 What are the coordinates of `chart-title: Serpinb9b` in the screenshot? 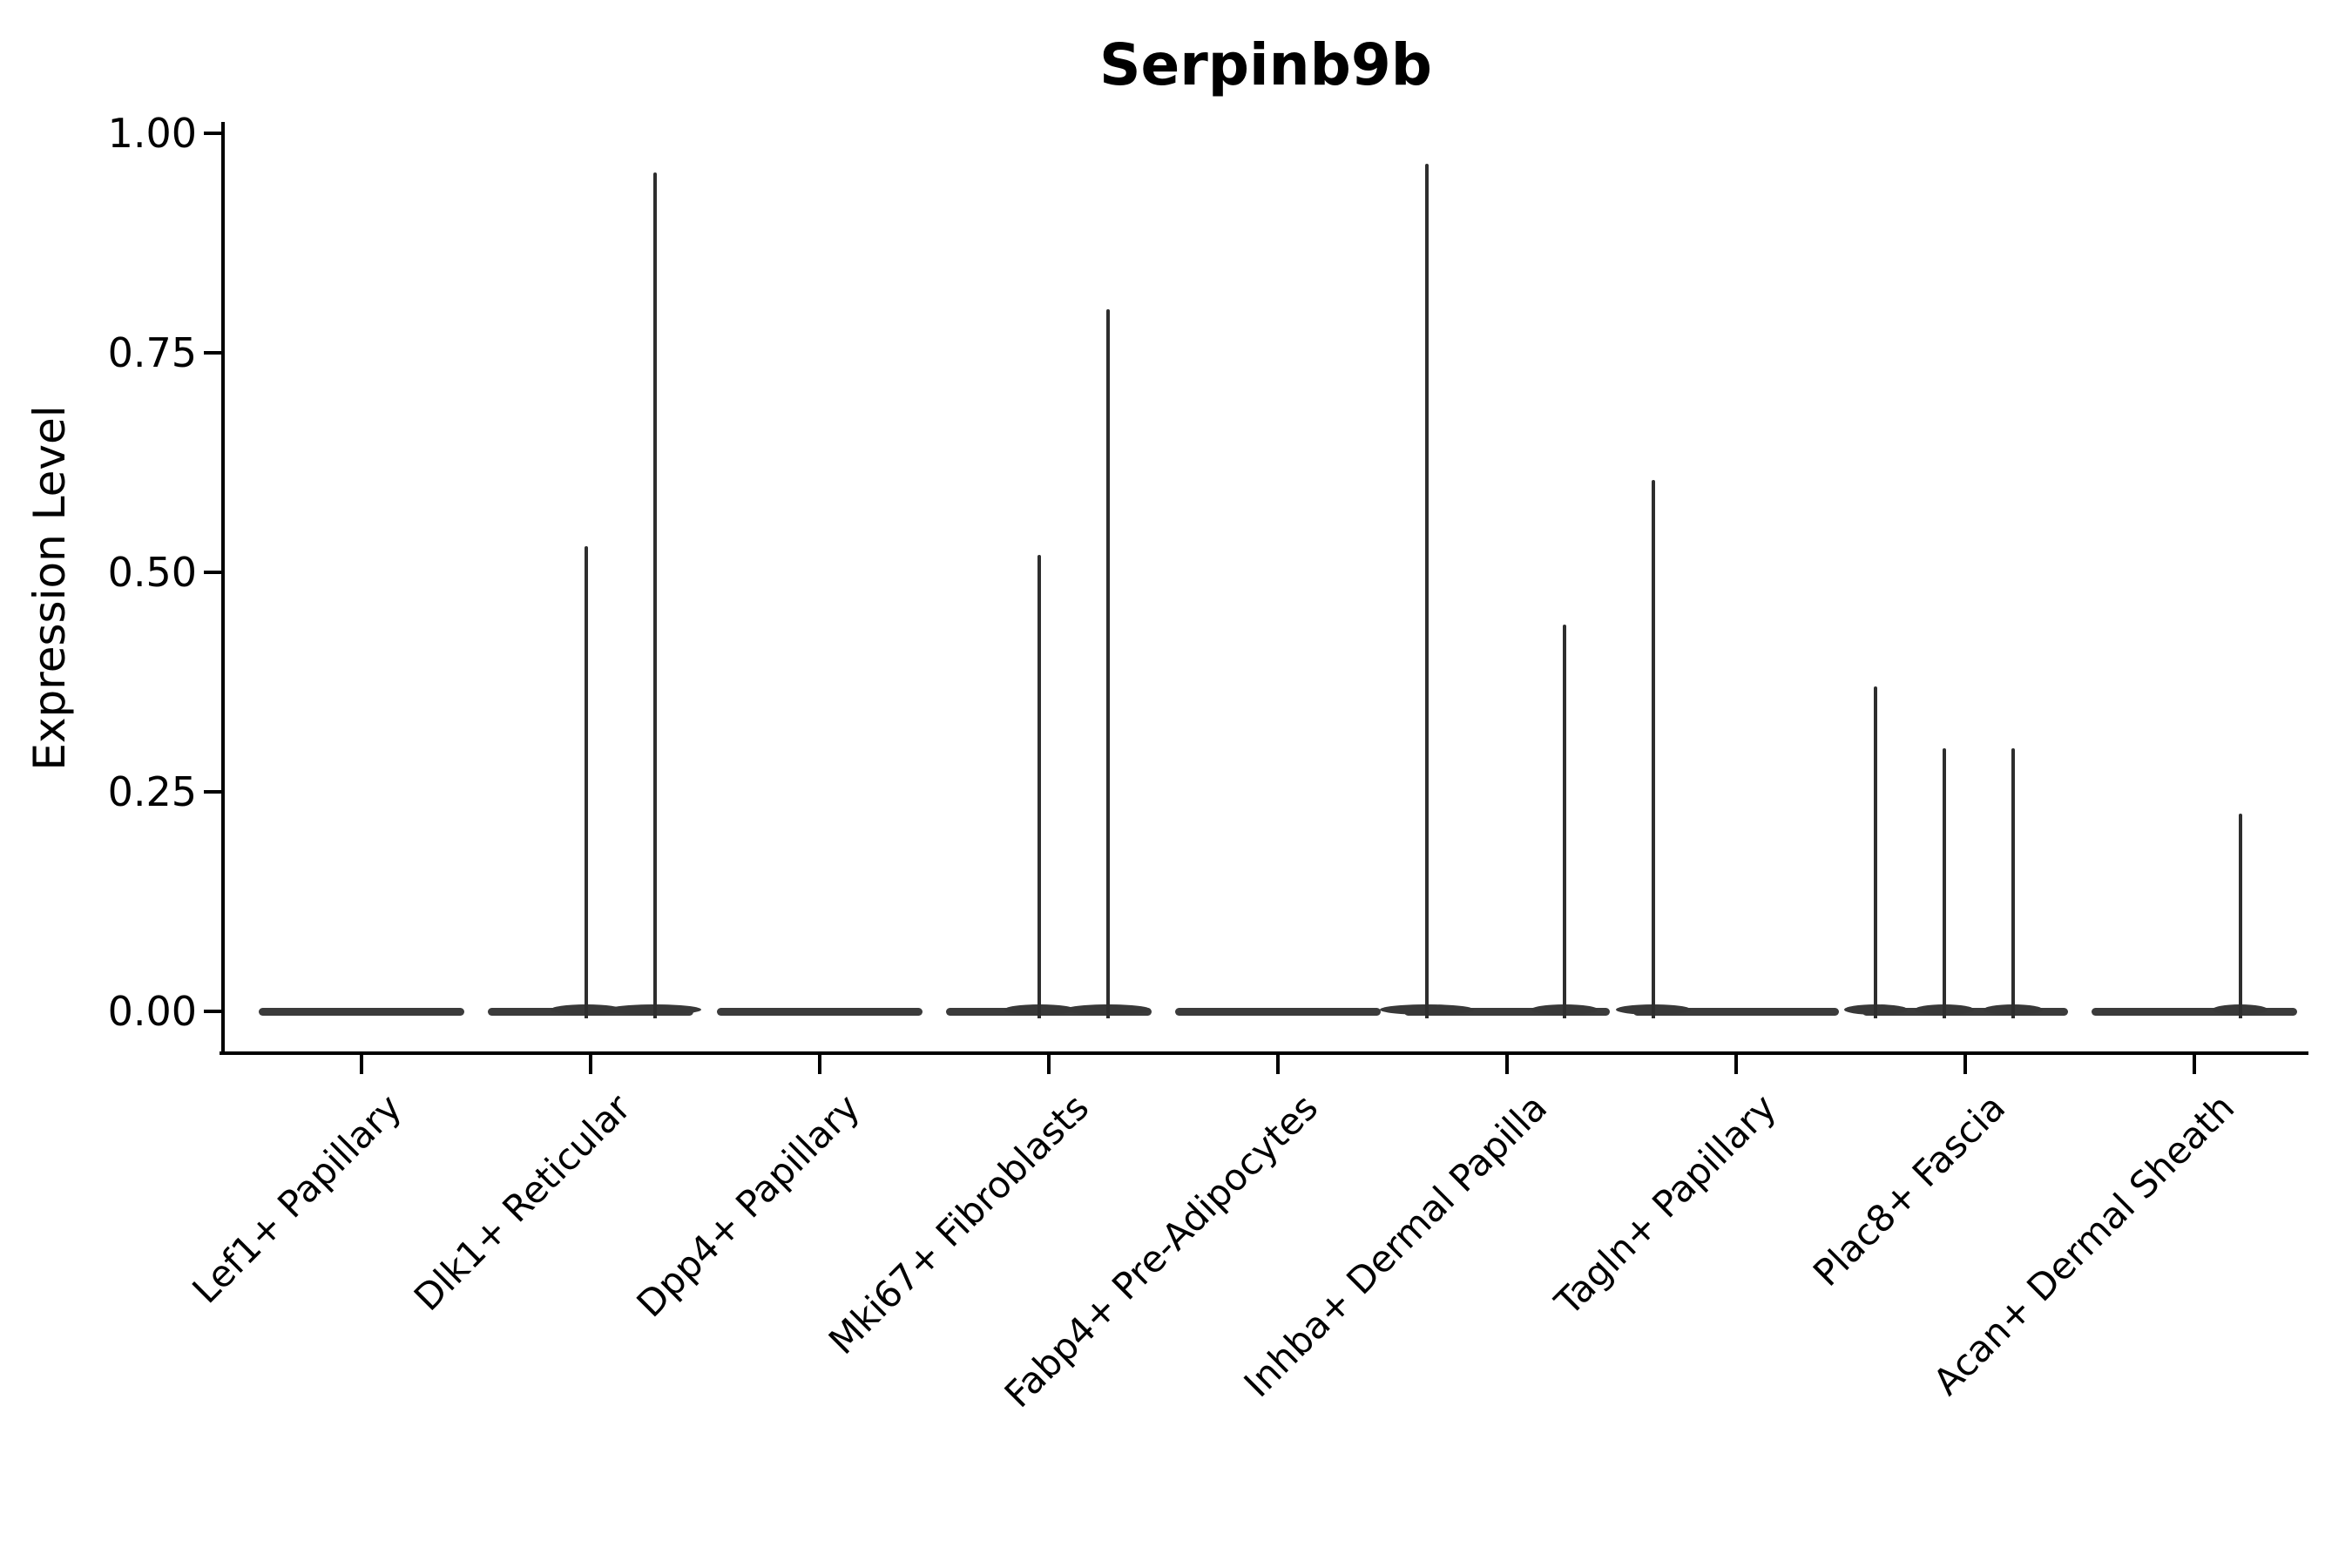 It's located at (1265, 64).